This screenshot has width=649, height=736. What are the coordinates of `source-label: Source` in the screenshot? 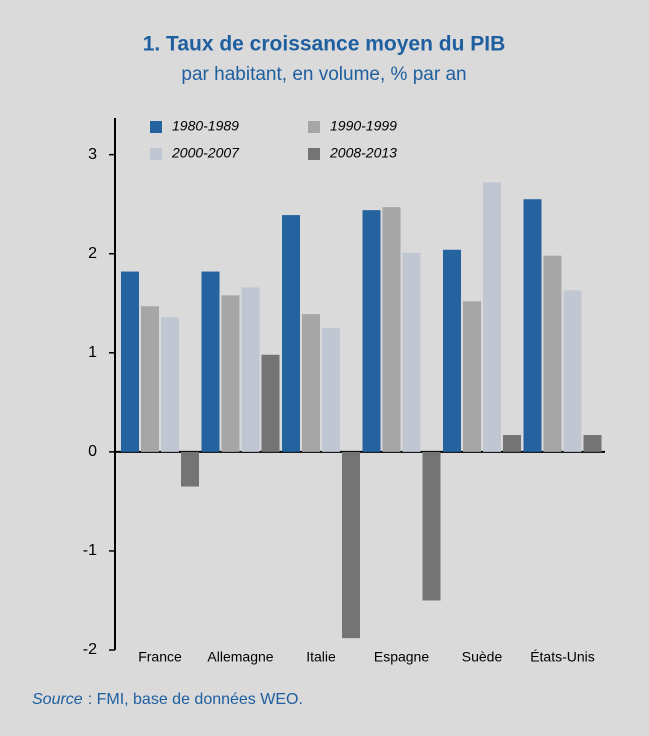 It's located at (57, 699).